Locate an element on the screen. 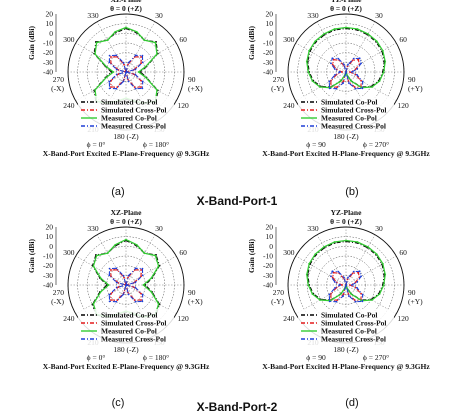  gain-tick-label: 20 is located at coordinates (270, 227).